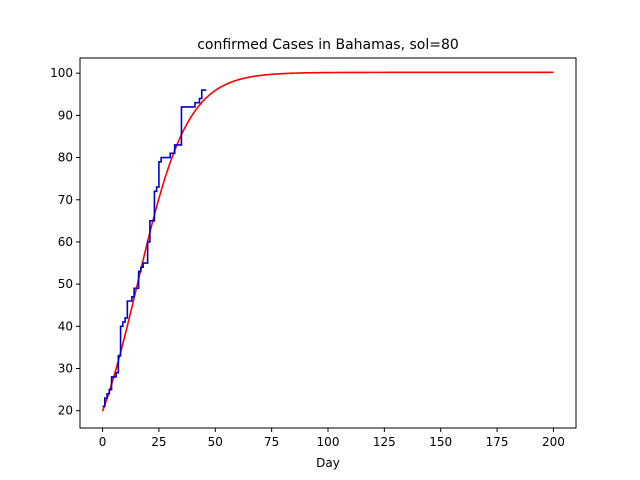 This screenshot has height=480, width=640. I want to click on x-tick-label: 150, so click(440, 442).